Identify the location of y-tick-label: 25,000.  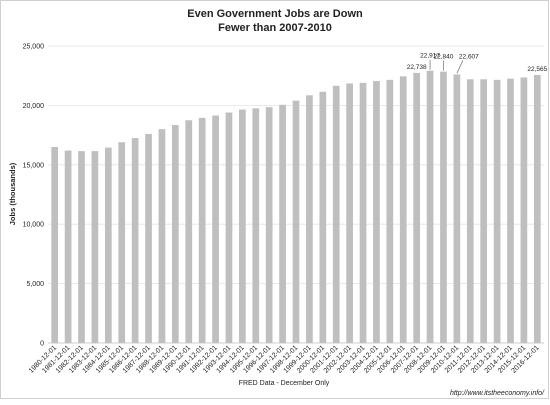
(34, 47).